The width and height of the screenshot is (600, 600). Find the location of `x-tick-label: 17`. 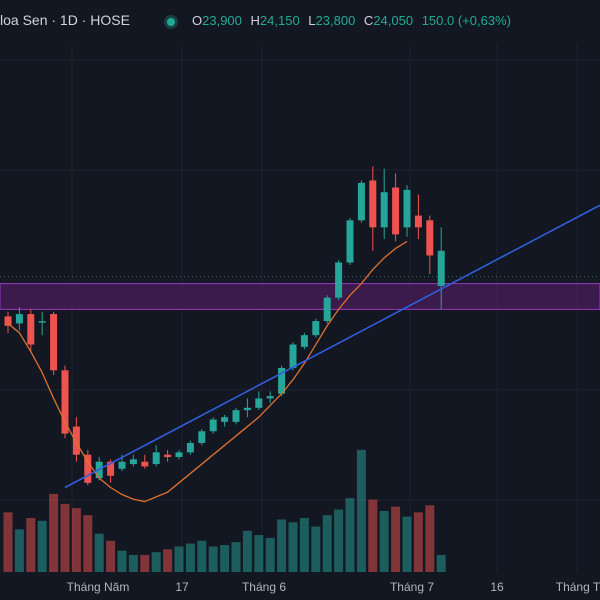

x-tick-label: 17 is located at coordinates (182, 587).